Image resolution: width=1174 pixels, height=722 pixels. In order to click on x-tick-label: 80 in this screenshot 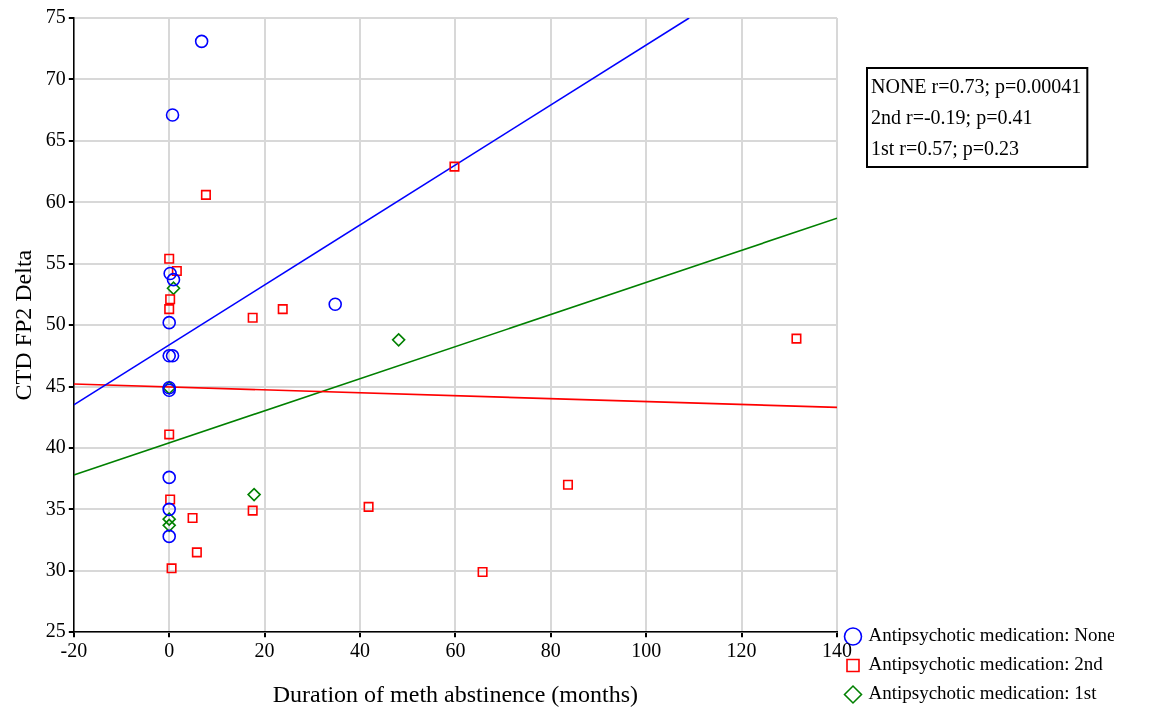, I will do `click(550, 650)`.